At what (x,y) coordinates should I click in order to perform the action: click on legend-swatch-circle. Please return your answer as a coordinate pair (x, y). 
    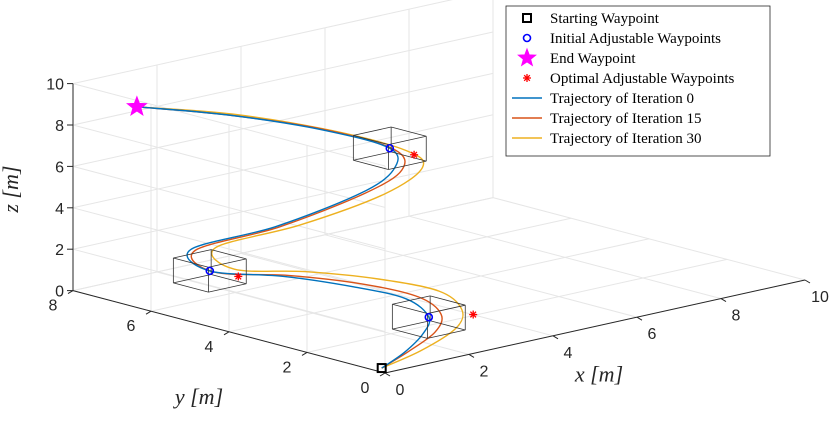
    Looking at the image, I should click on (527, 38).